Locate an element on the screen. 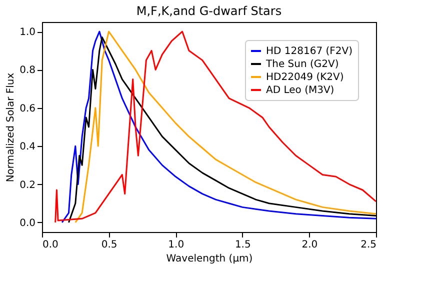 Image resolution: width=432 pixels, height=288 pixels. y-tick-label: 1.0 is located at coordinates (28, 32).